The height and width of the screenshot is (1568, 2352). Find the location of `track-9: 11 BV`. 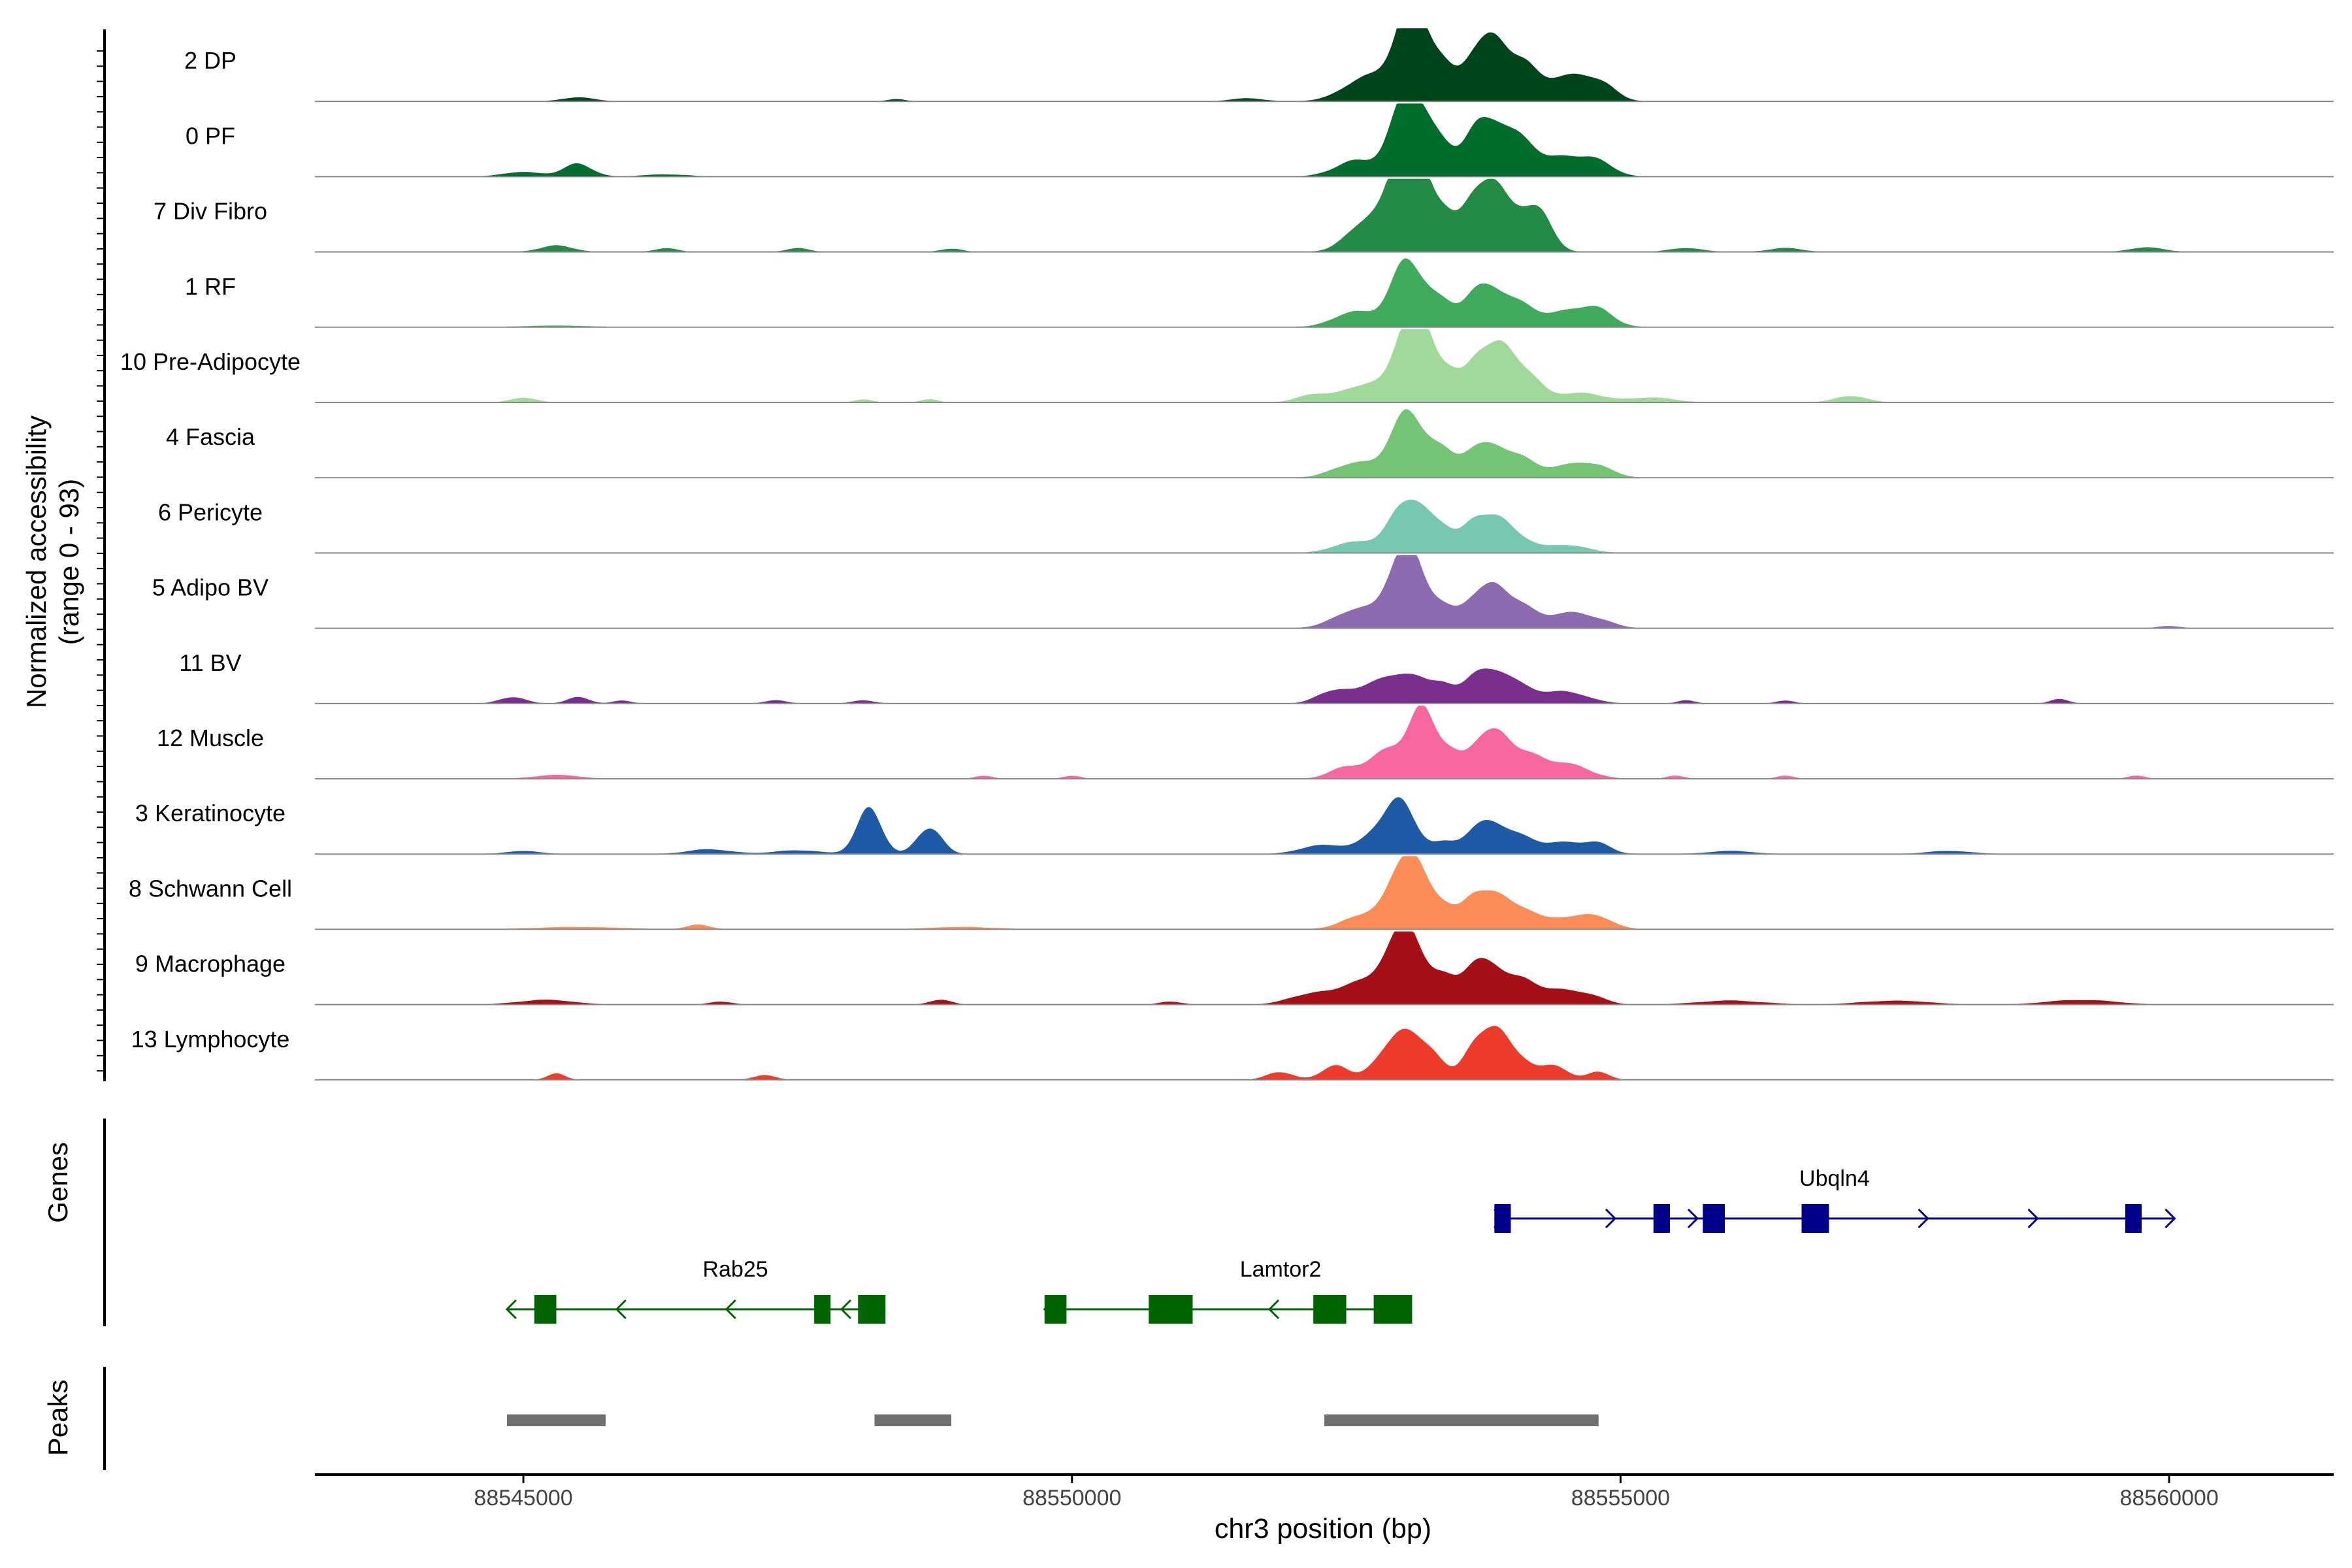

track-9: 11 BV is located at coordinates (1256, 676).